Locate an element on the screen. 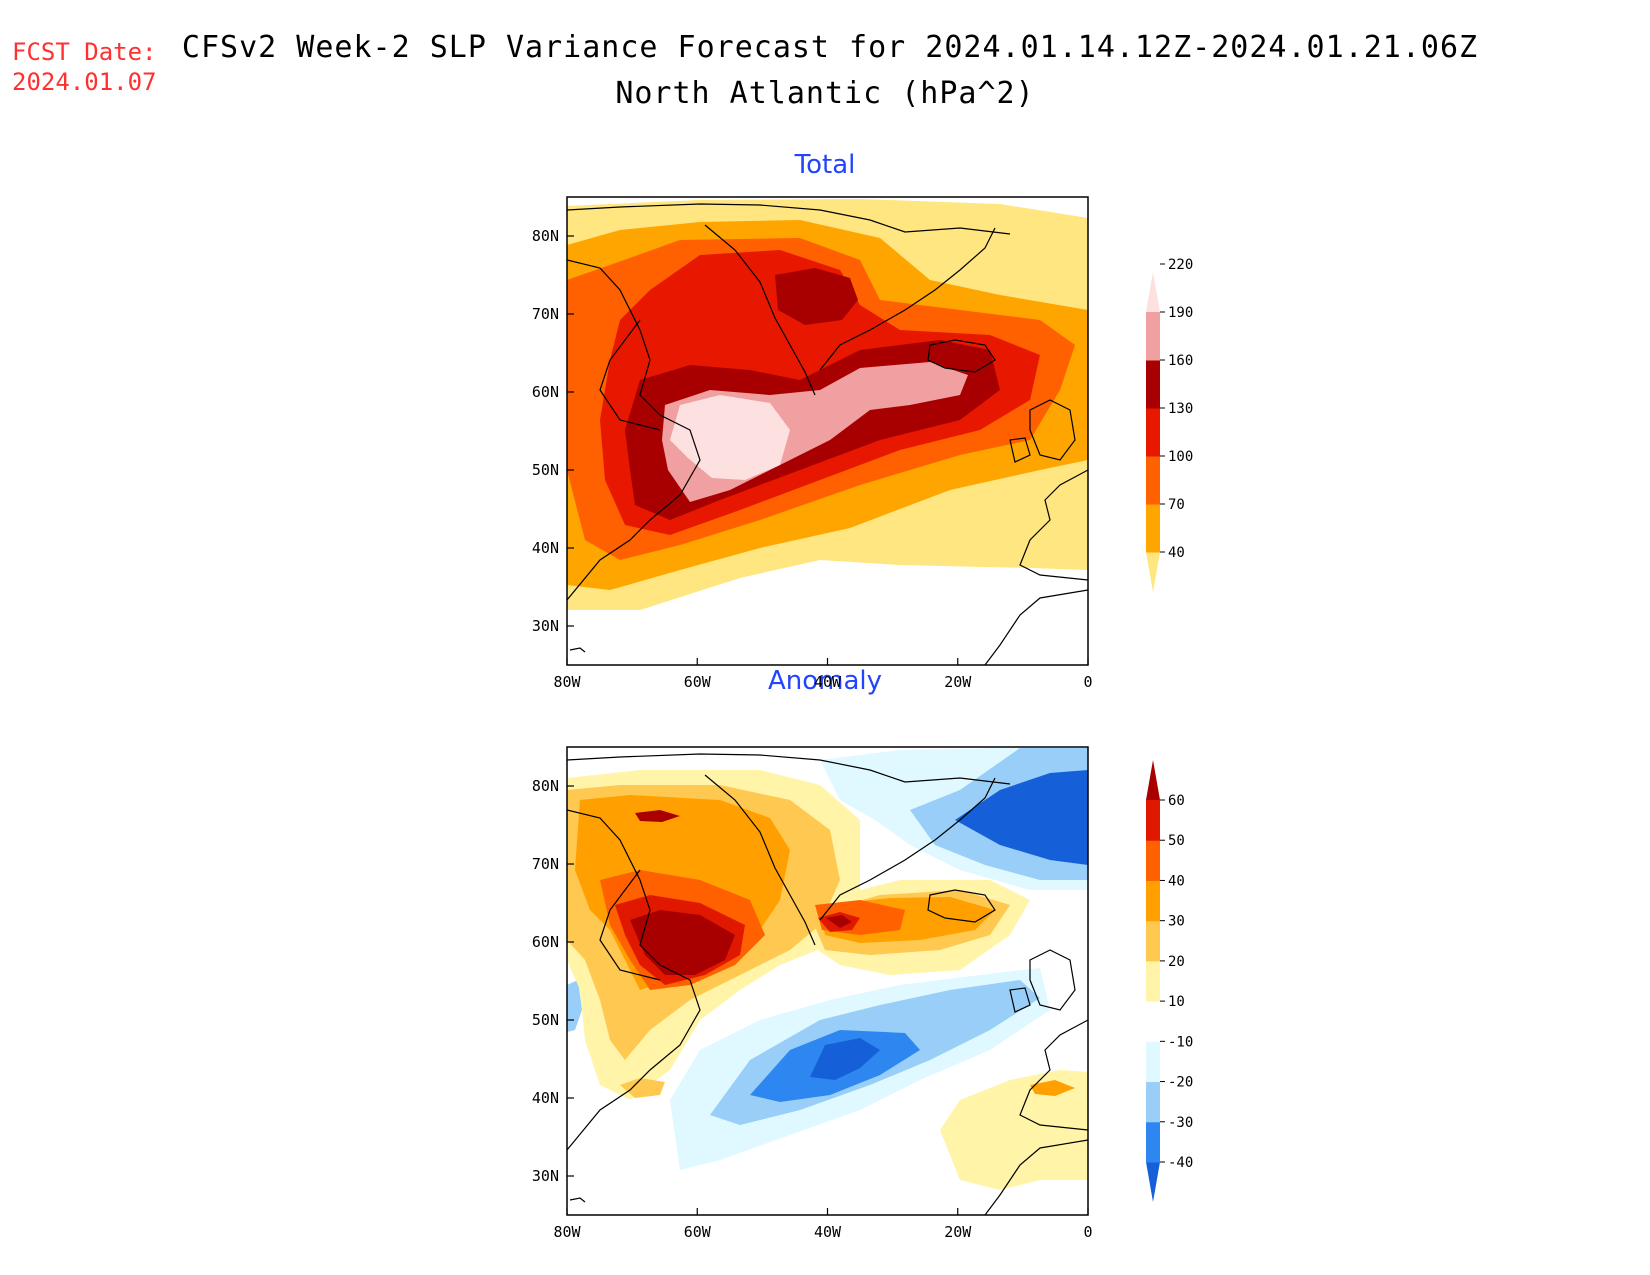 Image resolution: width=1650 pixels, height=1275 pixels. anomaly-contour-pos60 is located at coordinates (682, 942).